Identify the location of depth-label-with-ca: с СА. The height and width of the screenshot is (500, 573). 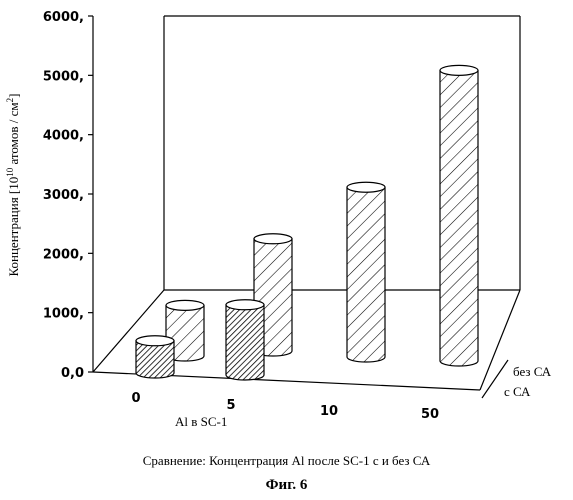
(517, 391).